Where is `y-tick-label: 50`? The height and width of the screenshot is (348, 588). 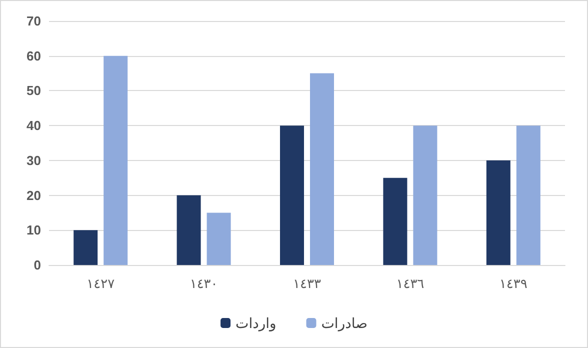
y-tick-label: 50 is located at coordinates (33, 90).